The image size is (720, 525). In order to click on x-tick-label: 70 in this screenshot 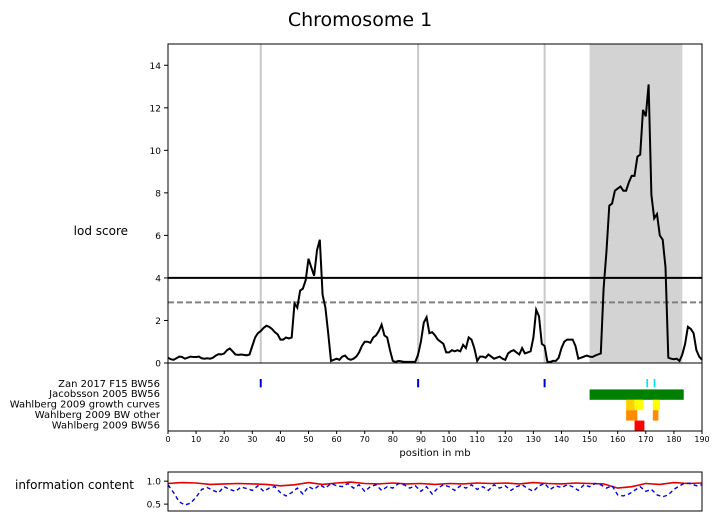, I will do `click(365, 439)`.